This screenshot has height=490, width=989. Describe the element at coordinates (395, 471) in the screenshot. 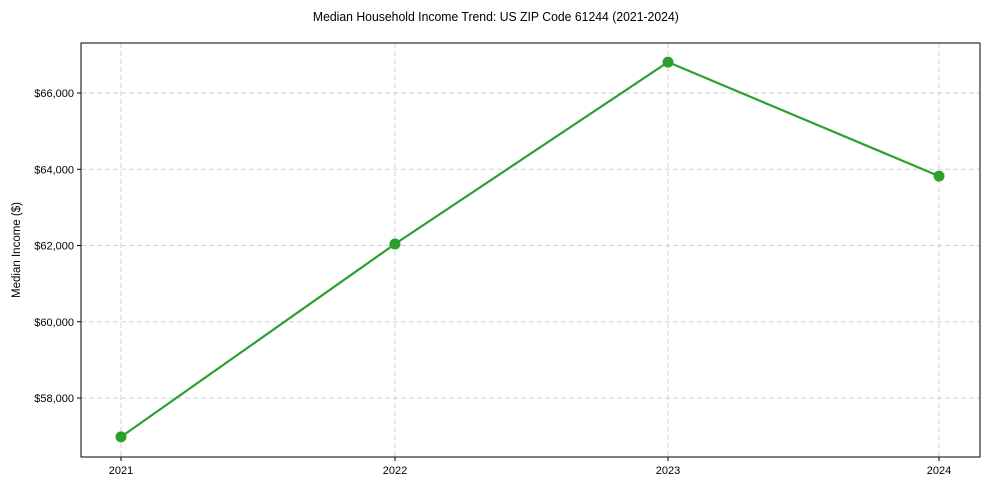

I see `x-tick-label: 2022` at that location.